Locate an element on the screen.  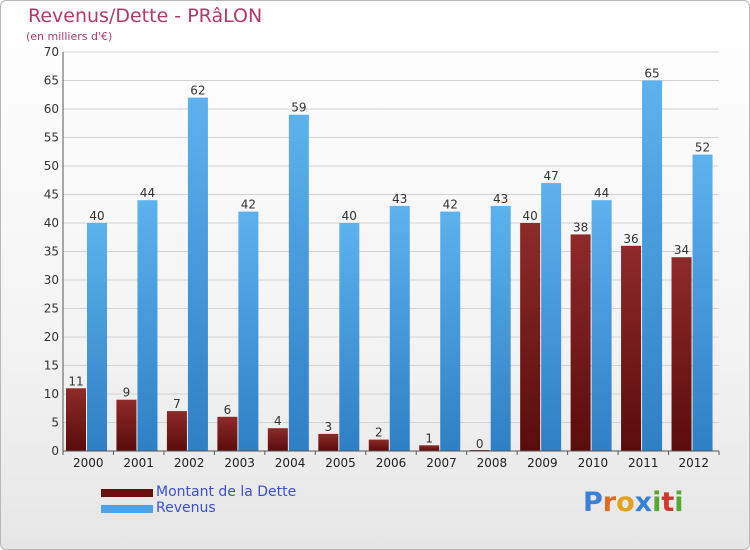
bar-dette-2003 is located at coordinates (227, 433).